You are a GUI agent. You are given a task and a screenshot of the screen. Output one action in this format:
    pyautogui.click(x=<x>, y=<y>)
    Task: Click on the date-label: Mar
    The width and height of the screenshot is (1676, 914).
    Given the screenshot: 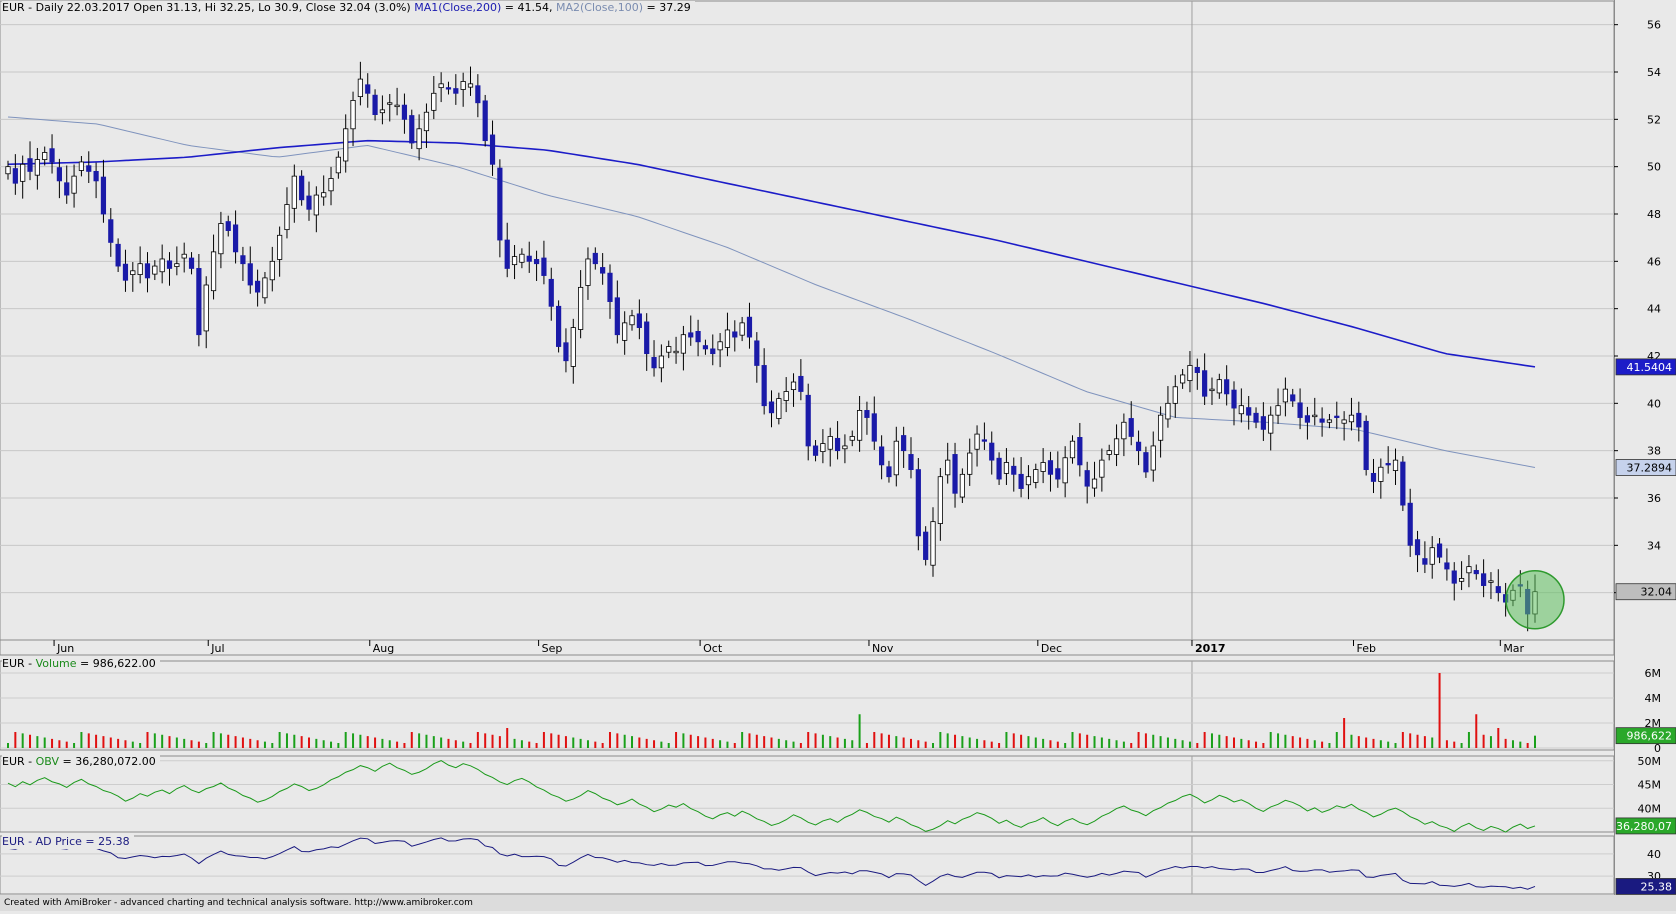 What is the action you would take?
    pyautogui.click(x=1513, y=648)
    